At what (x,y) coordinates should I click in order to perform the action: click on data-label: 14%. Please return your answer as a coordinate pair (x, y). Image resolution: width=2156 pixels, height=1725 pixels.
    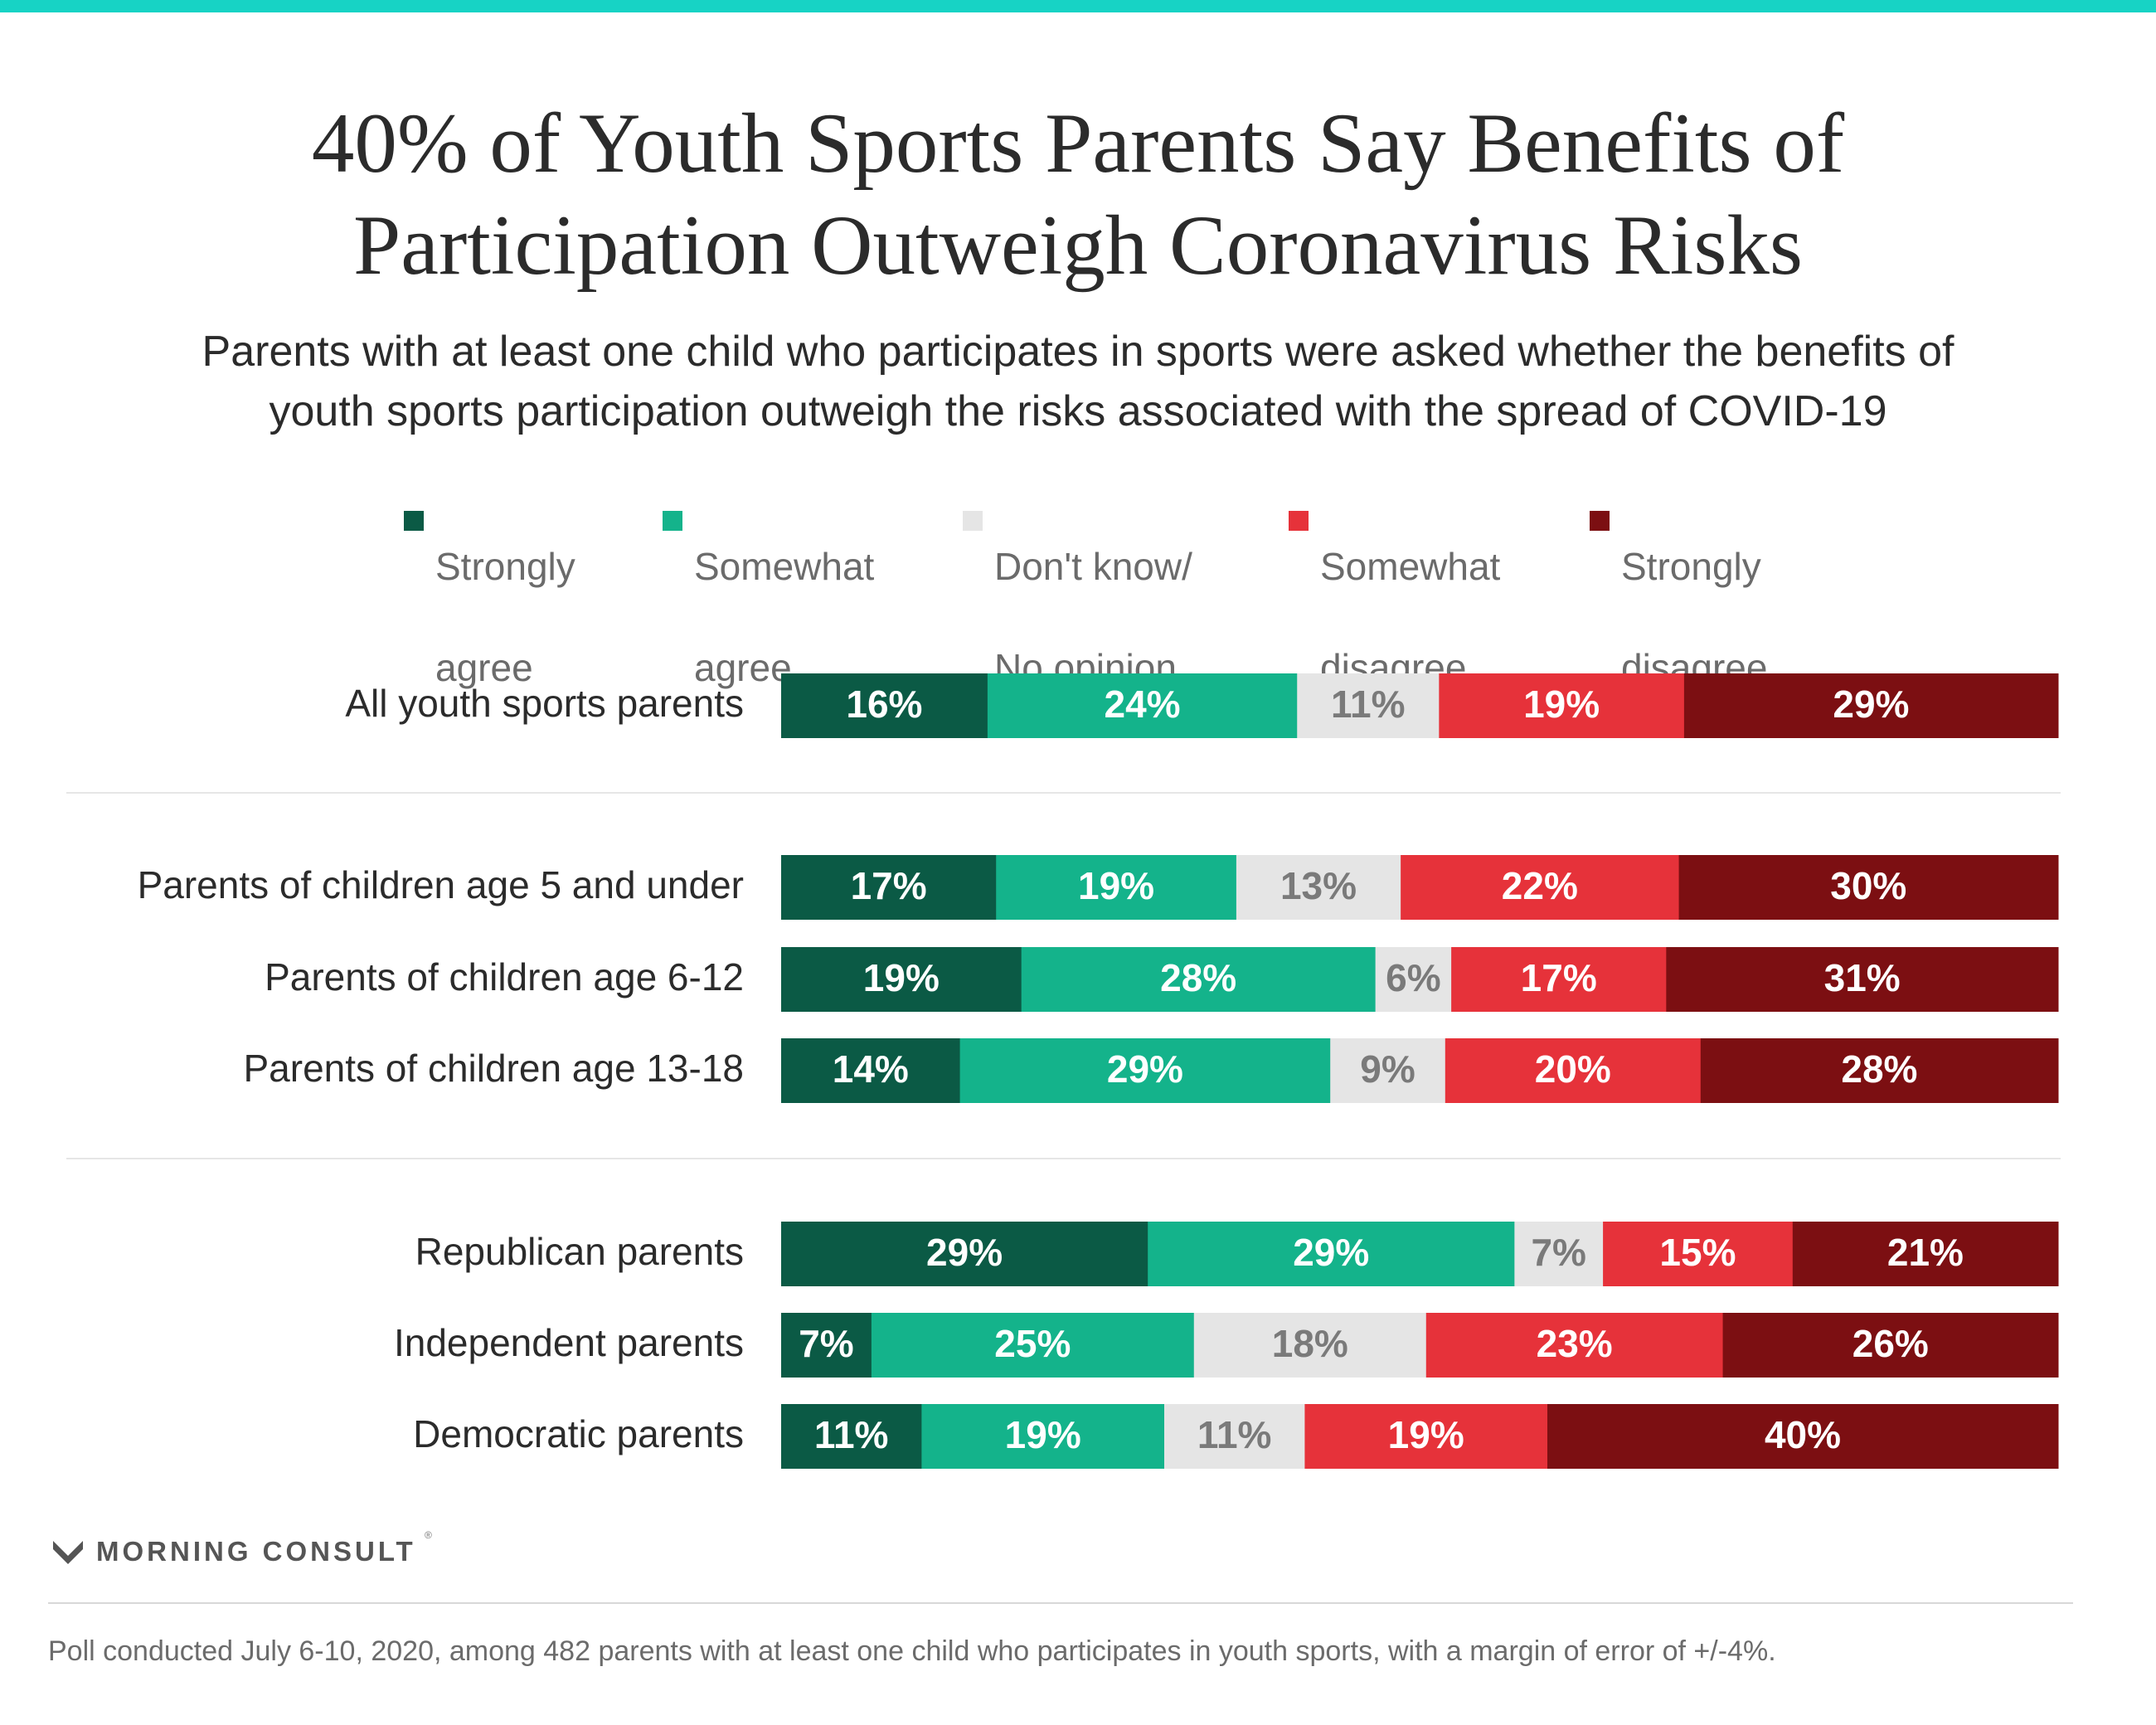
    Looking at the image, I should click on (871, 1069).